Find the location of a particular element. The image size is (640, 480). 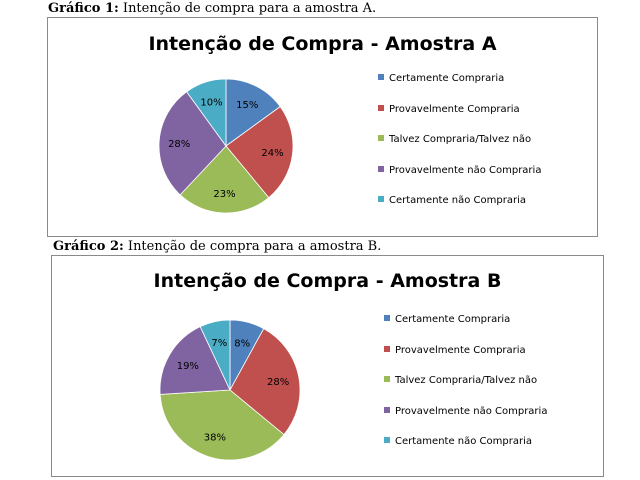

chart-title: Intenção de Compra - Amostra B is located at coordinates (327, 281).